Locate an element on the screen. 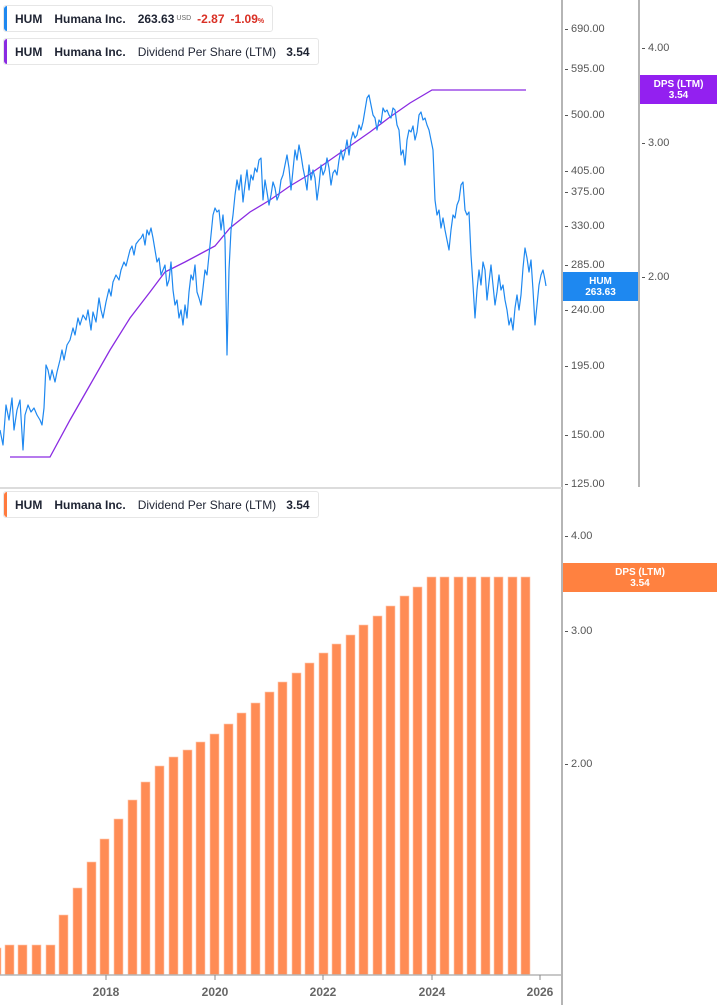 The height and width of the screenshot is (1005, 717). price-series-color-marker is located at coordinates (5, 18).